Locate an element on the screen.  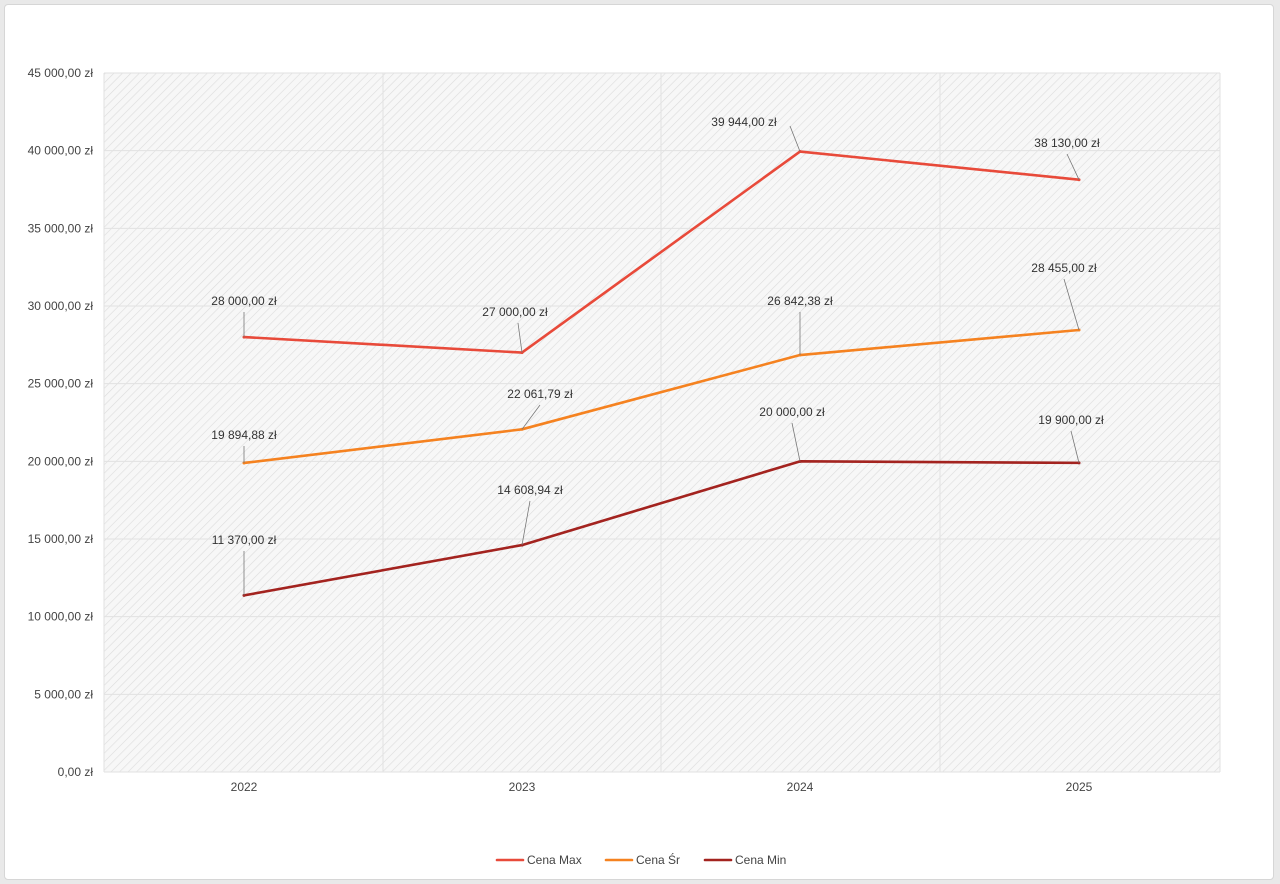
y-tick-label: 25 000,00 zł is located at coordinates (61, 384).